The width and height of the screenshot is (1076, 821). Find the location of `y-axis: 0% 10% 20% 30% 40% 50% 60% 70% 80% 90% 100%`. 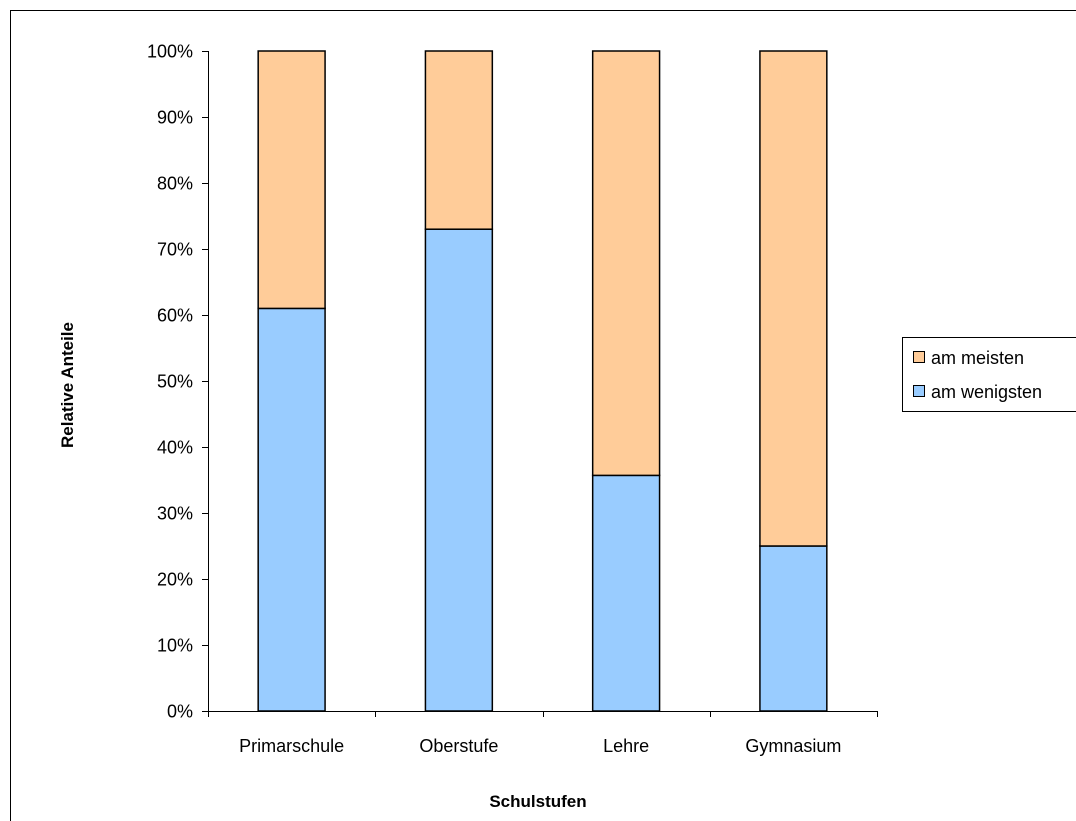

y-axis: 0% 10% 20% 30% 40% 50% 60% 70% 80% 90% 100% is located at coordinates (178, 382).